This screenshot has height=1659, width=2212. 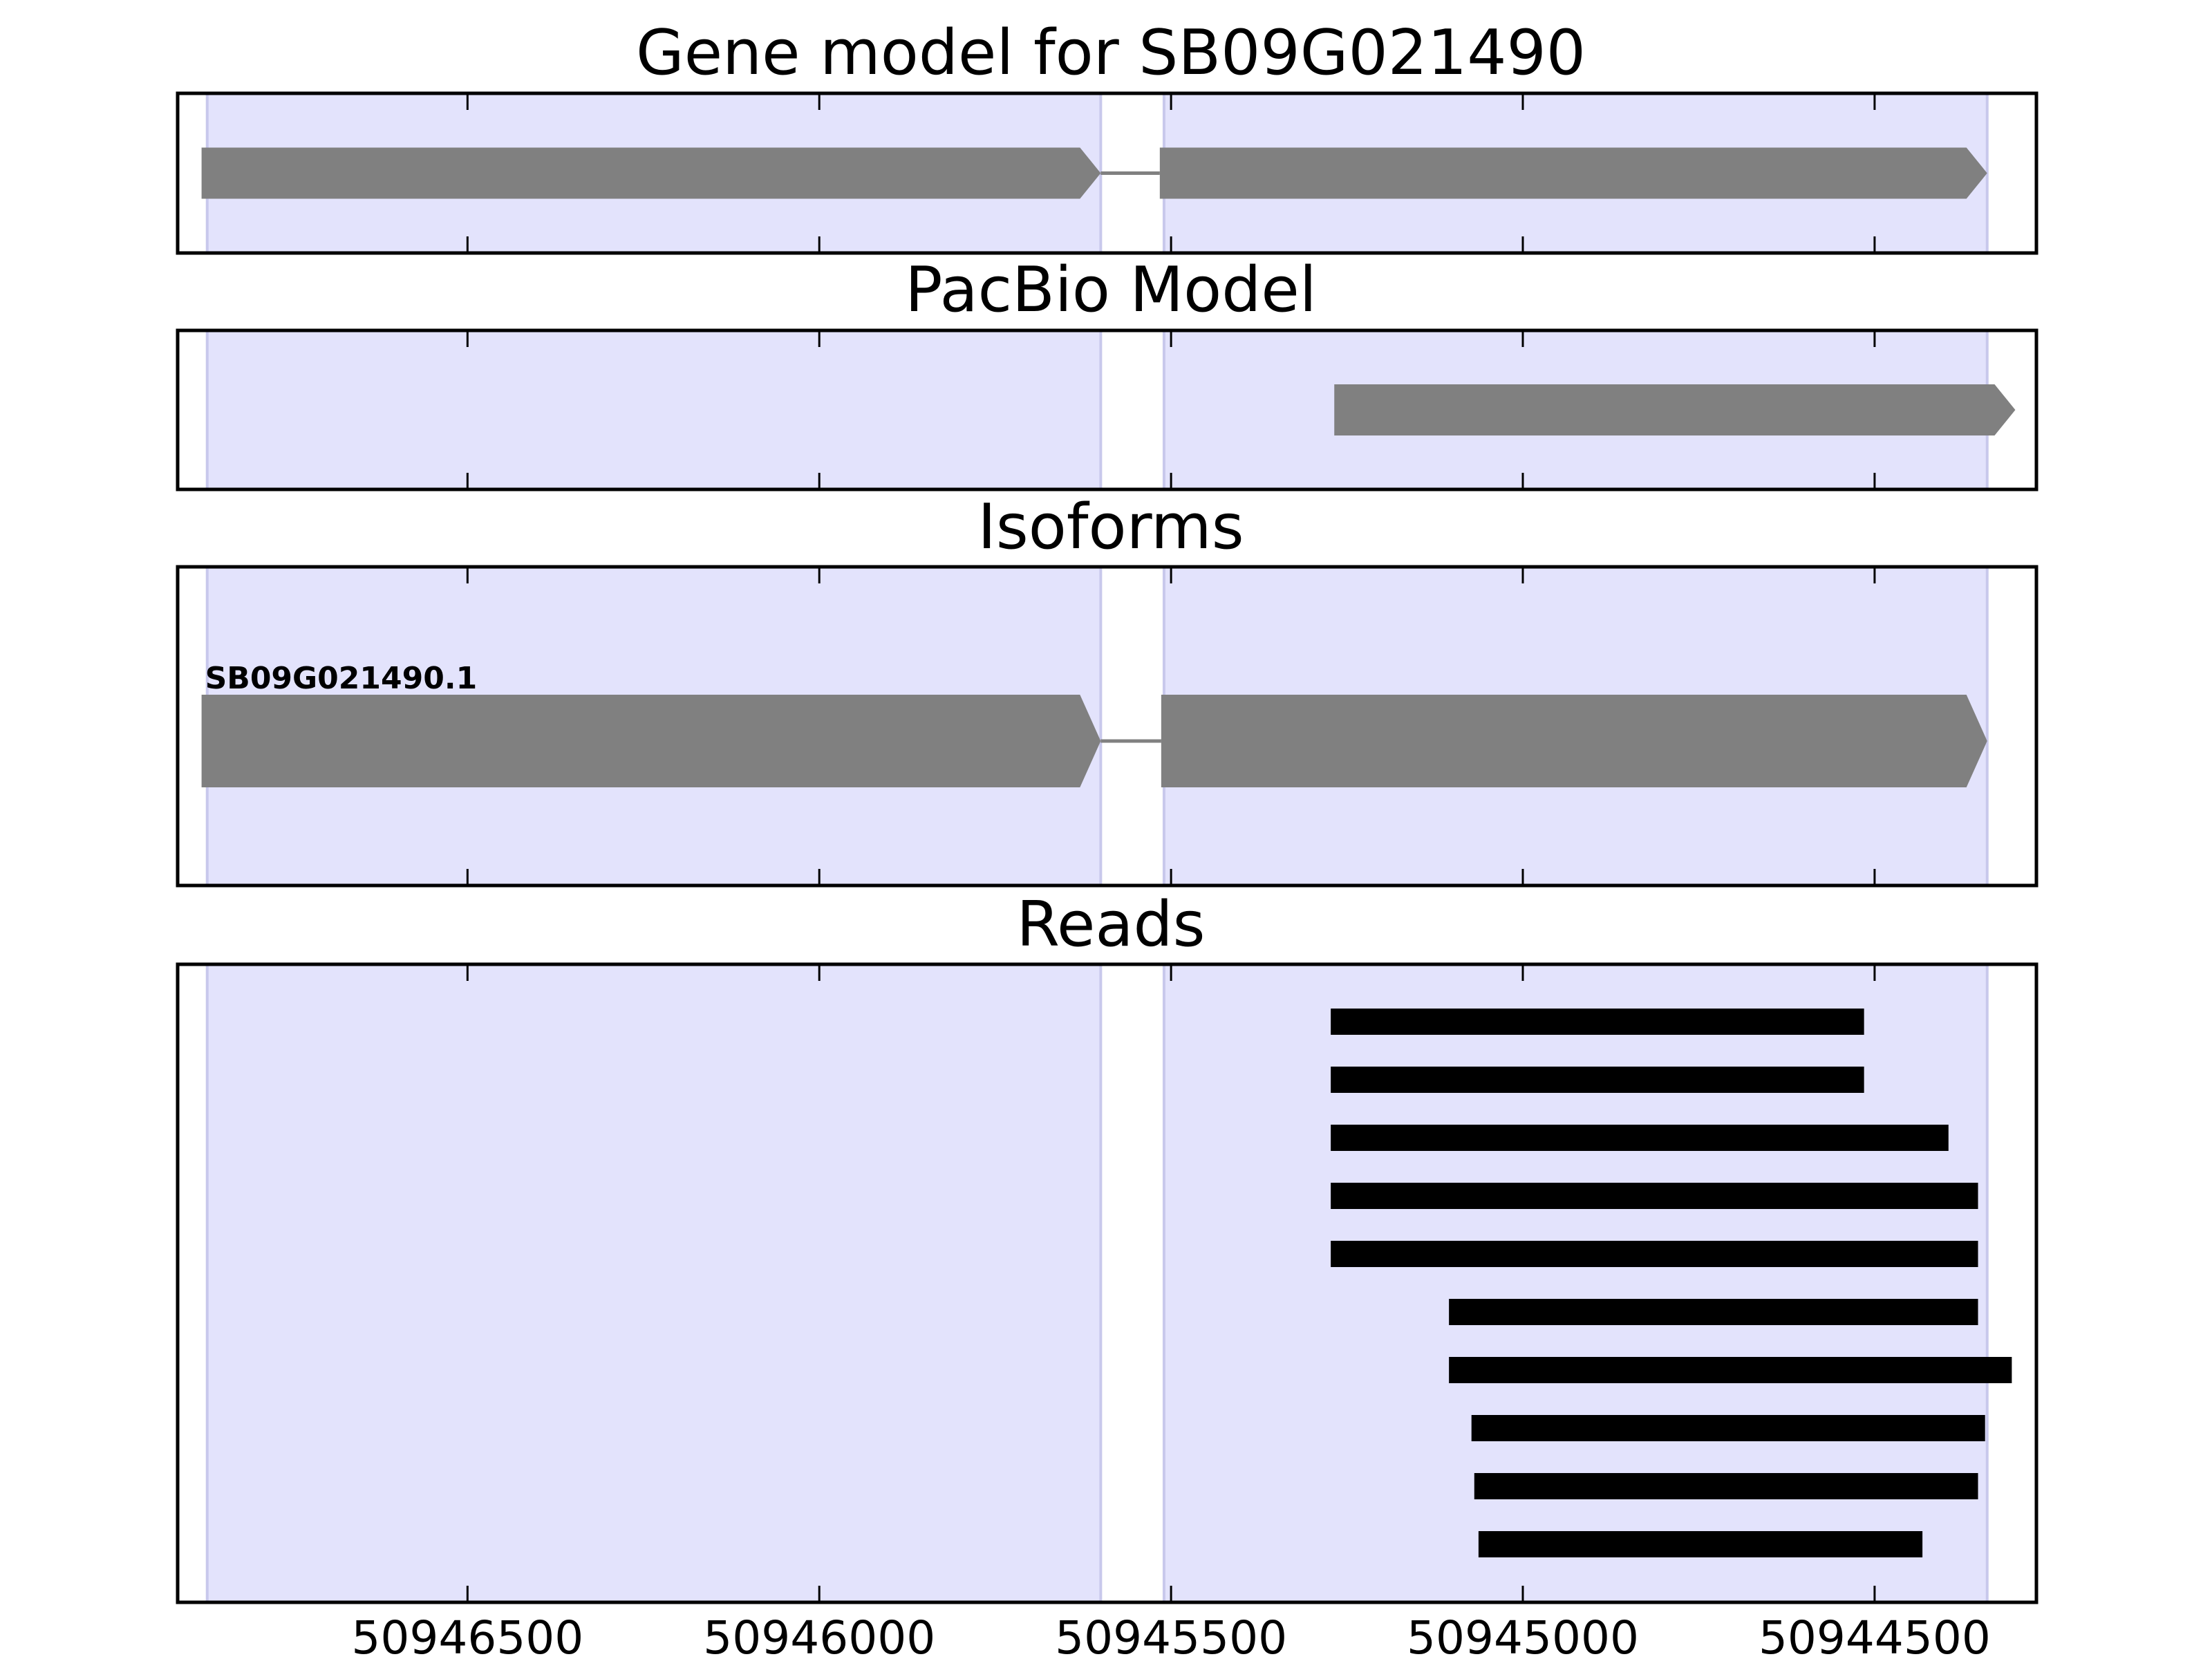 I want to click on gene-model-plot-area, so click(x=1107, y=173).